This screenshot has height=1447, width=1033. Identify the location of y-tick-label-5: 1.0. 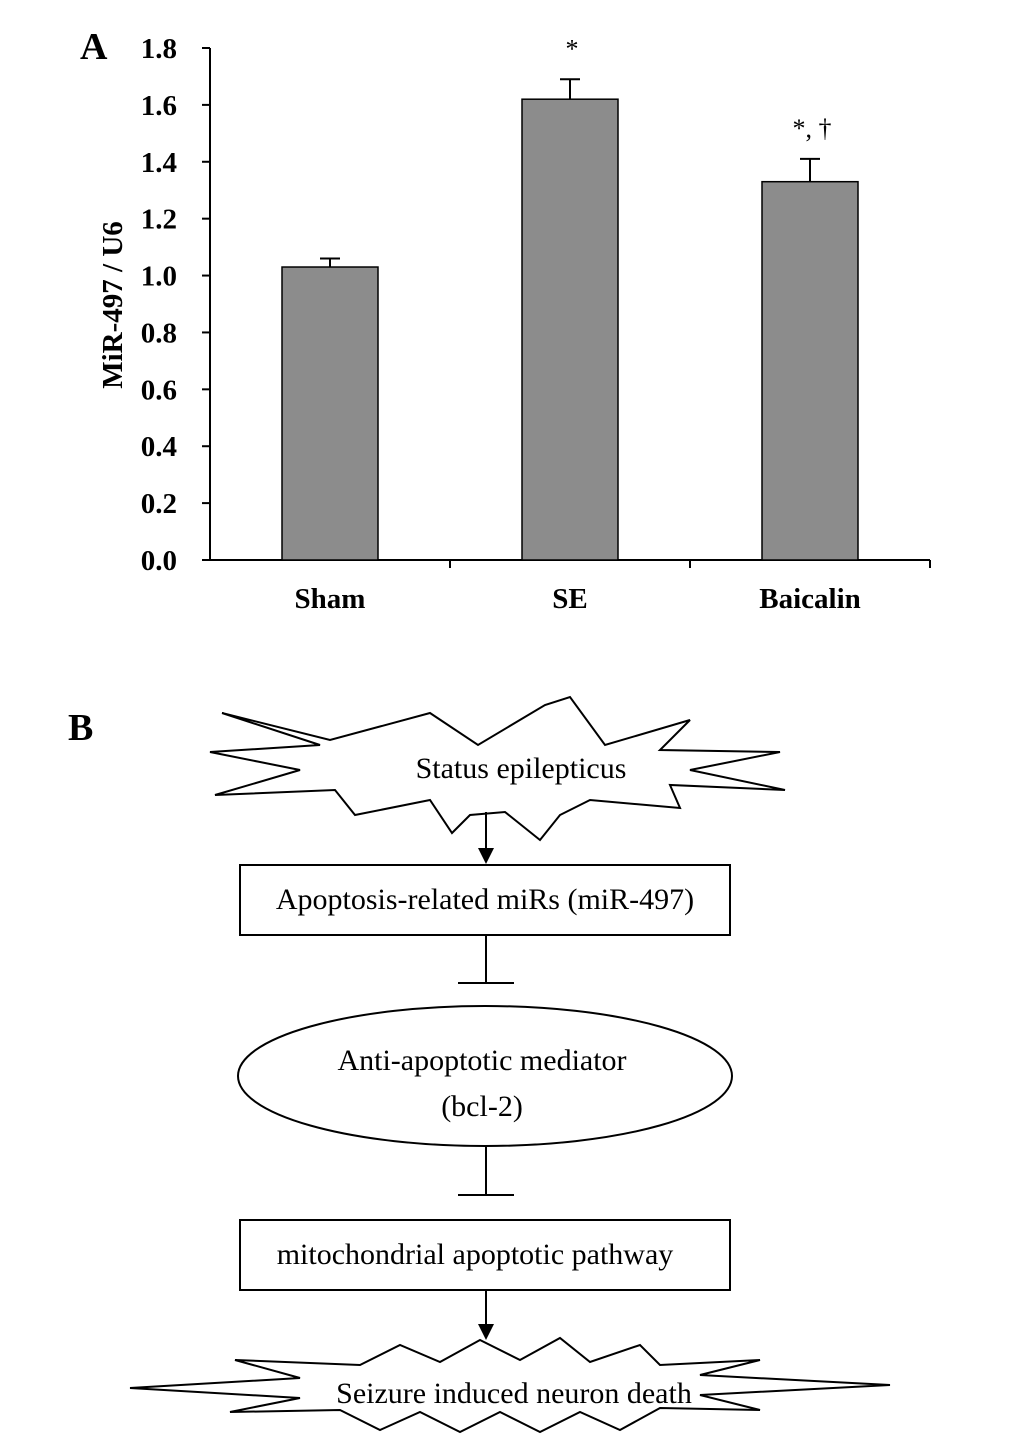
(159, 277).